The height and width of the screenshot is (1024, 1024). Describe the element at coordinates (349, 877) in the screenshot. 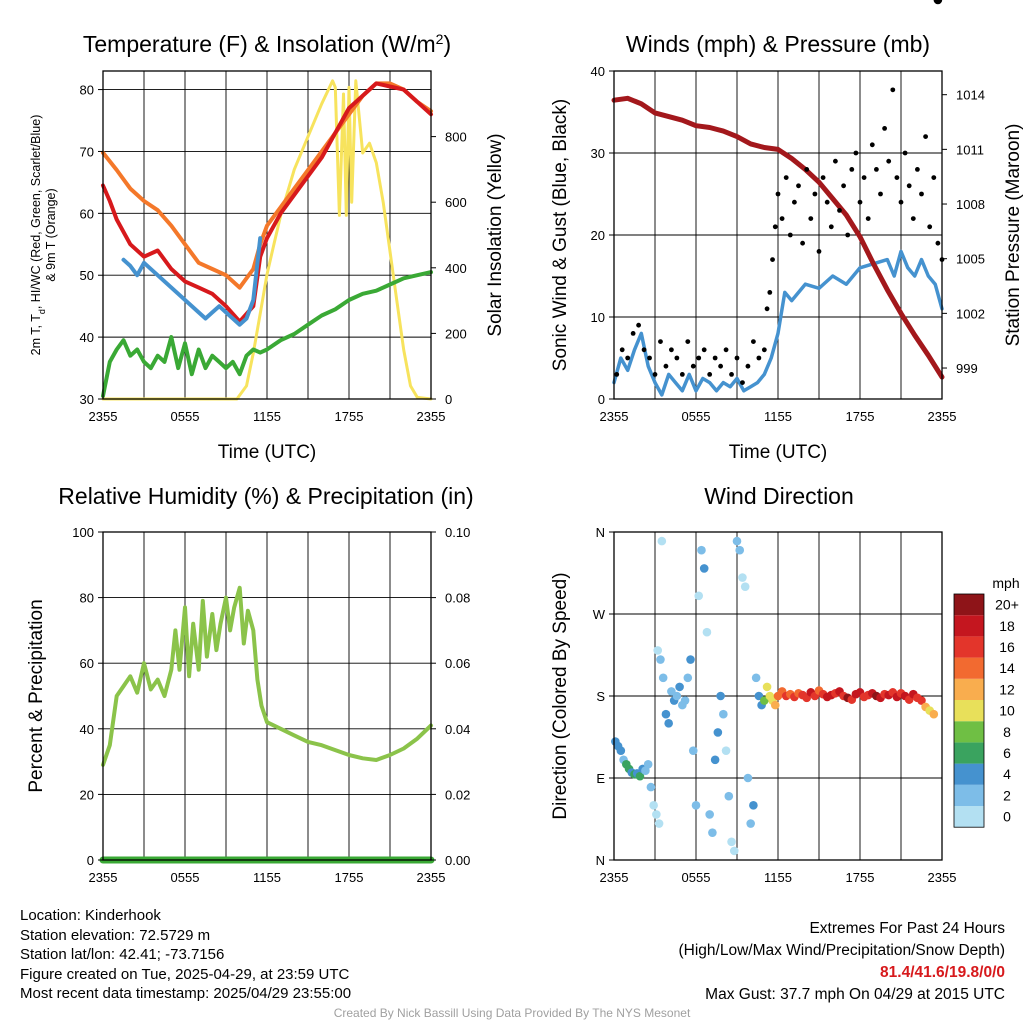

I see `humidity-x-tick-label: 1755` at that location.